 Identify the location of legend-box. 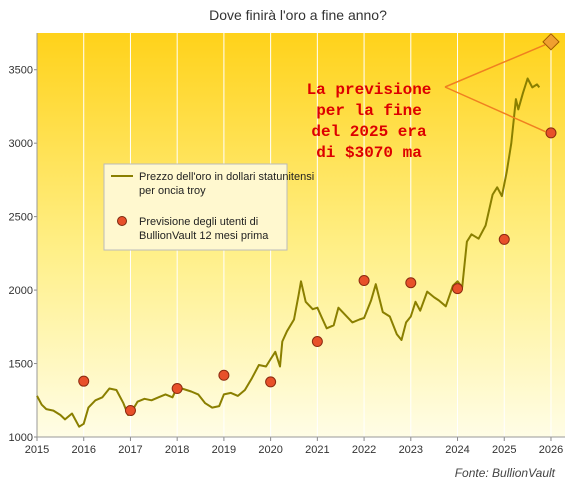
(195, 207).